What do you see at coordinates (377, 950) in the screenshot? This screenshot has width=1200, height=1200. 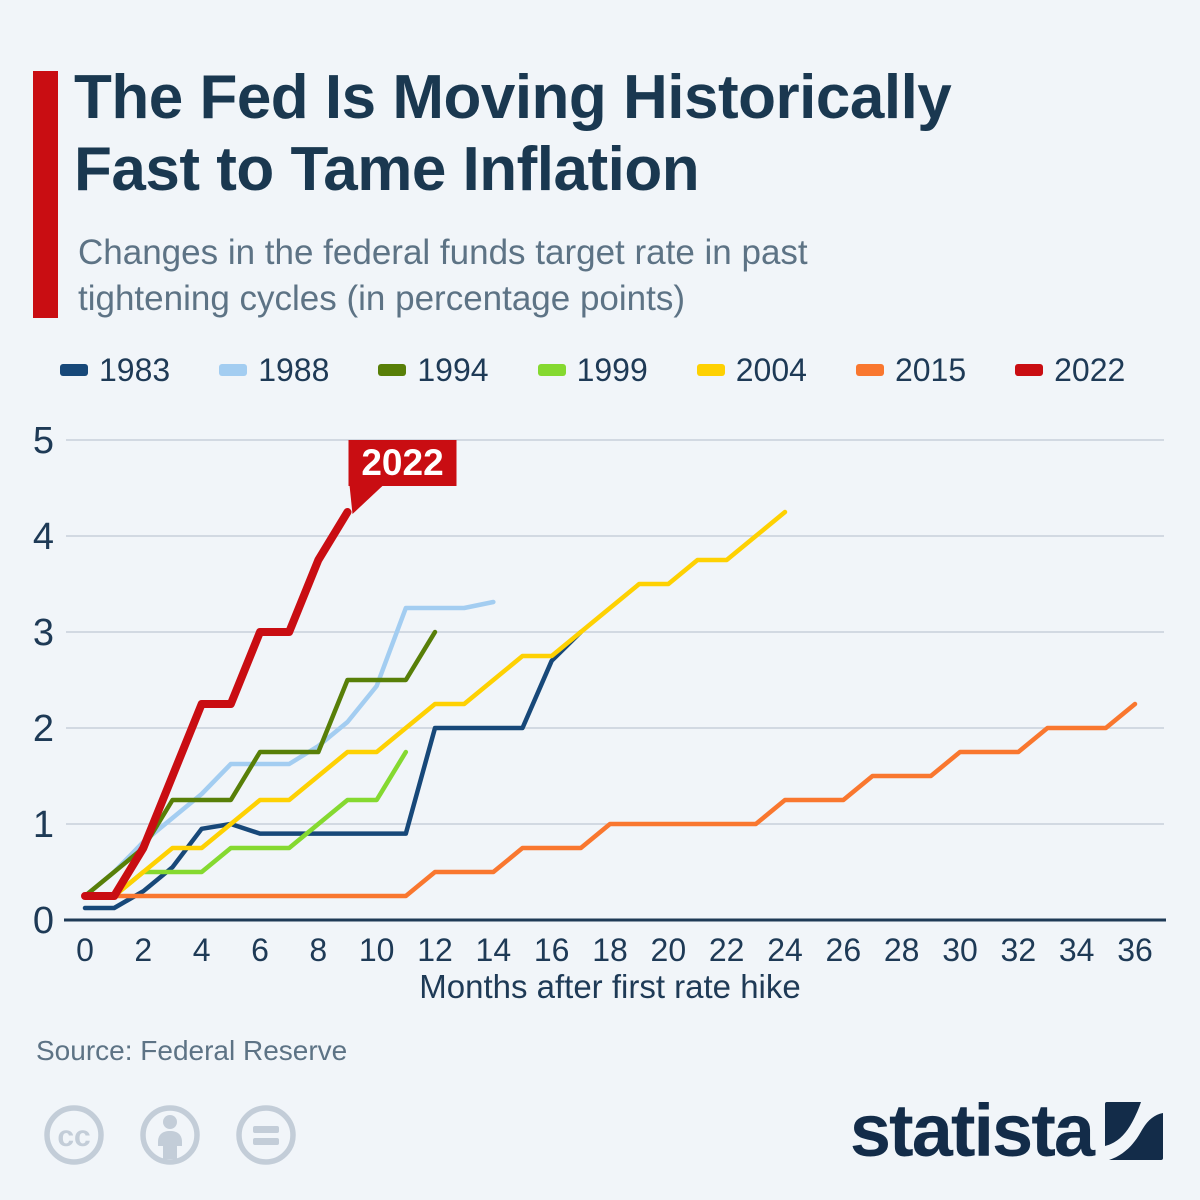 I see `x-tick-label: 10` at bounding box center [377, 950].